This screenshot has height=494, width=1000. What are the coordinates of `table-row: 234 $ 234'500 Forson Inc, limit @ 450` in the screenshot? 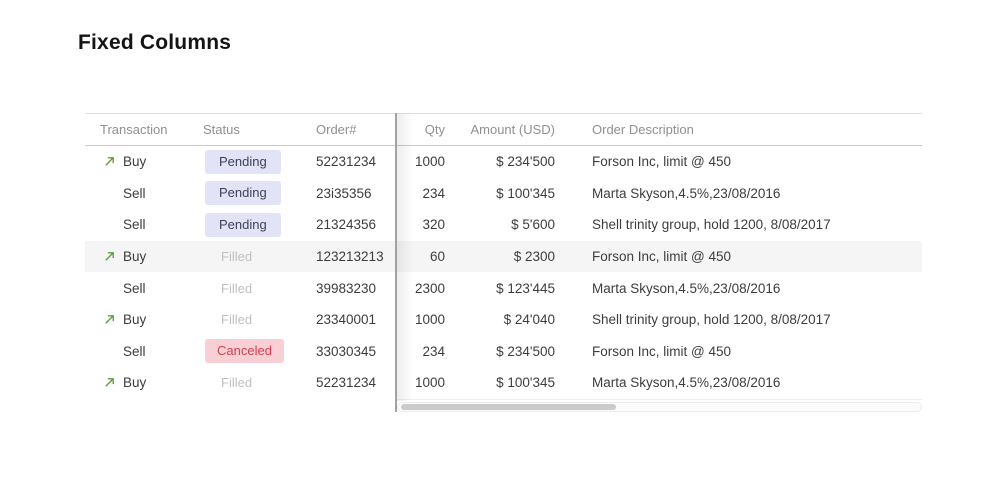 It's located at (659, 352).